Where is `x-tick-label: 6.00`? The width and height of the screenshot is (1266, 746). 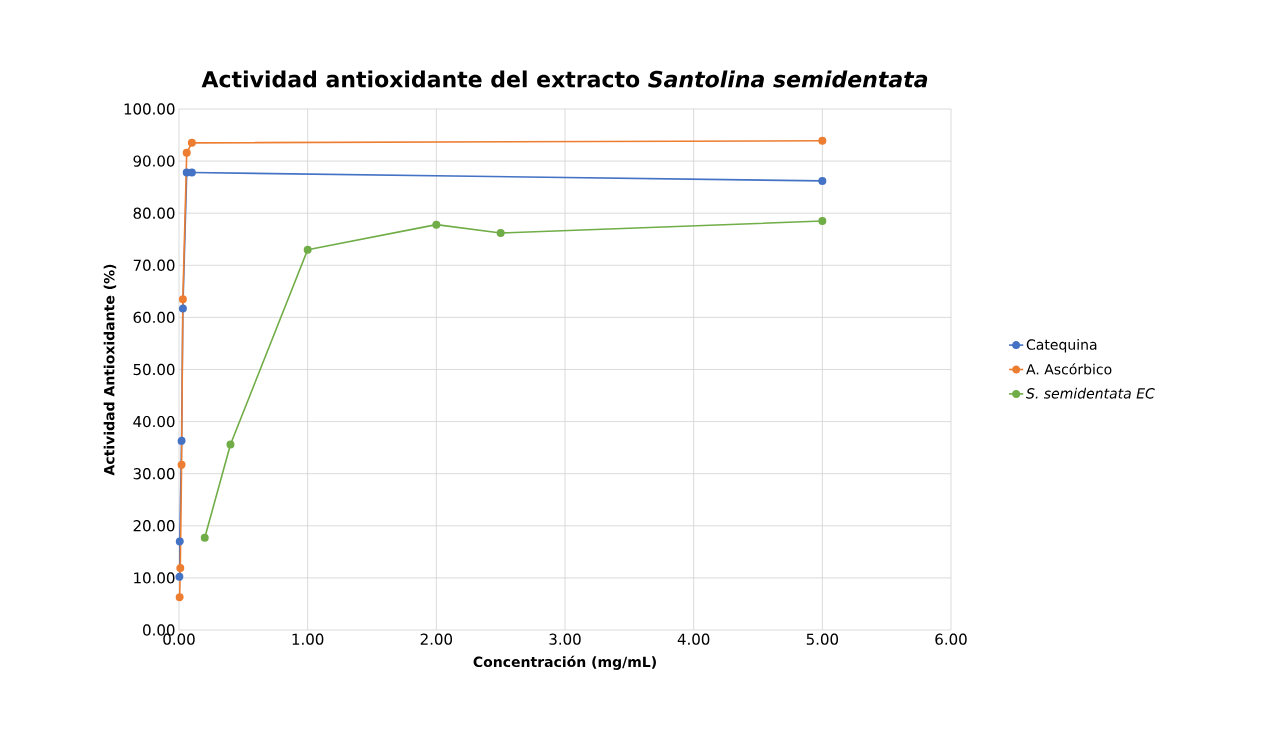
x-tick-label: 6.00 is located at coordinates (951, 639).